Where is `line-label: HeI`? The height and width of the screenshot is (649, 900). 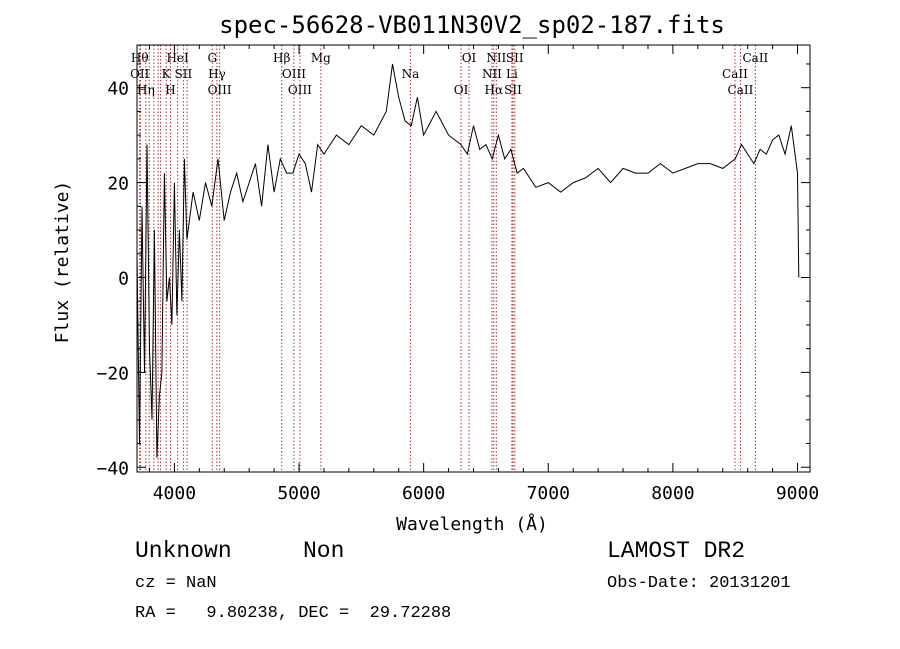 line-label: HeI is located at coordinates (177, 58).